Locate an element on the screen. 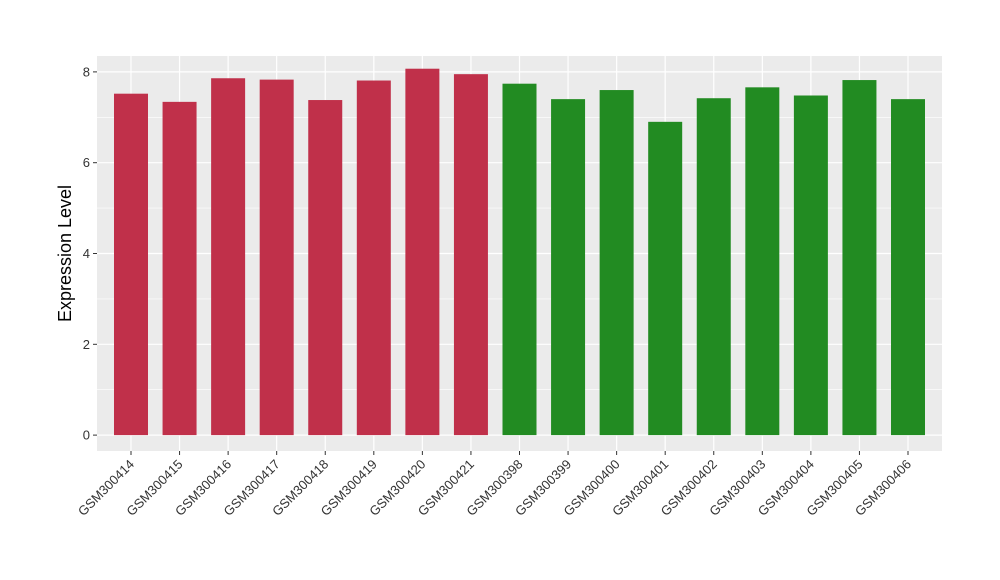  bar-GSM300404 is located at coordinates (810, 265).